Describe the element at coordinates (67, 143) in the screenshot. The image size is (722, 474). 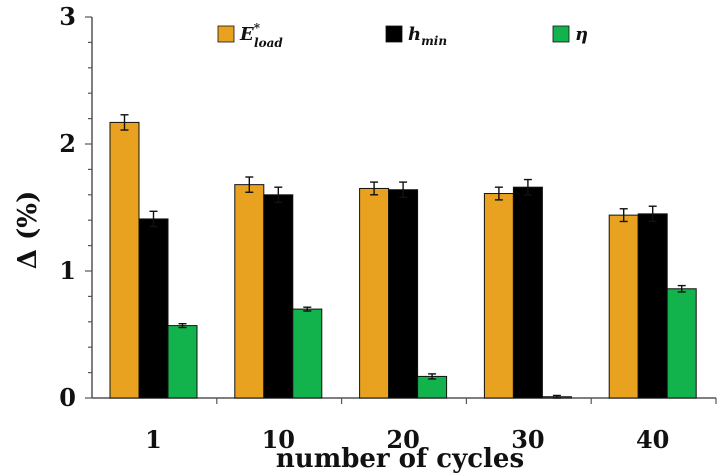
I see `y-tick-label: 2` at that location.